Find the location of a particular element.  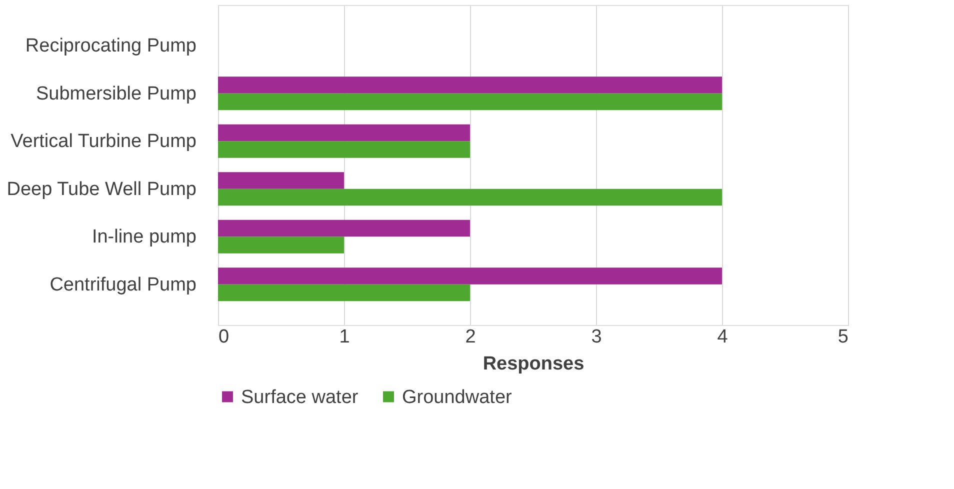

x-tick-label: 2 is located at coordinates (470, 337).